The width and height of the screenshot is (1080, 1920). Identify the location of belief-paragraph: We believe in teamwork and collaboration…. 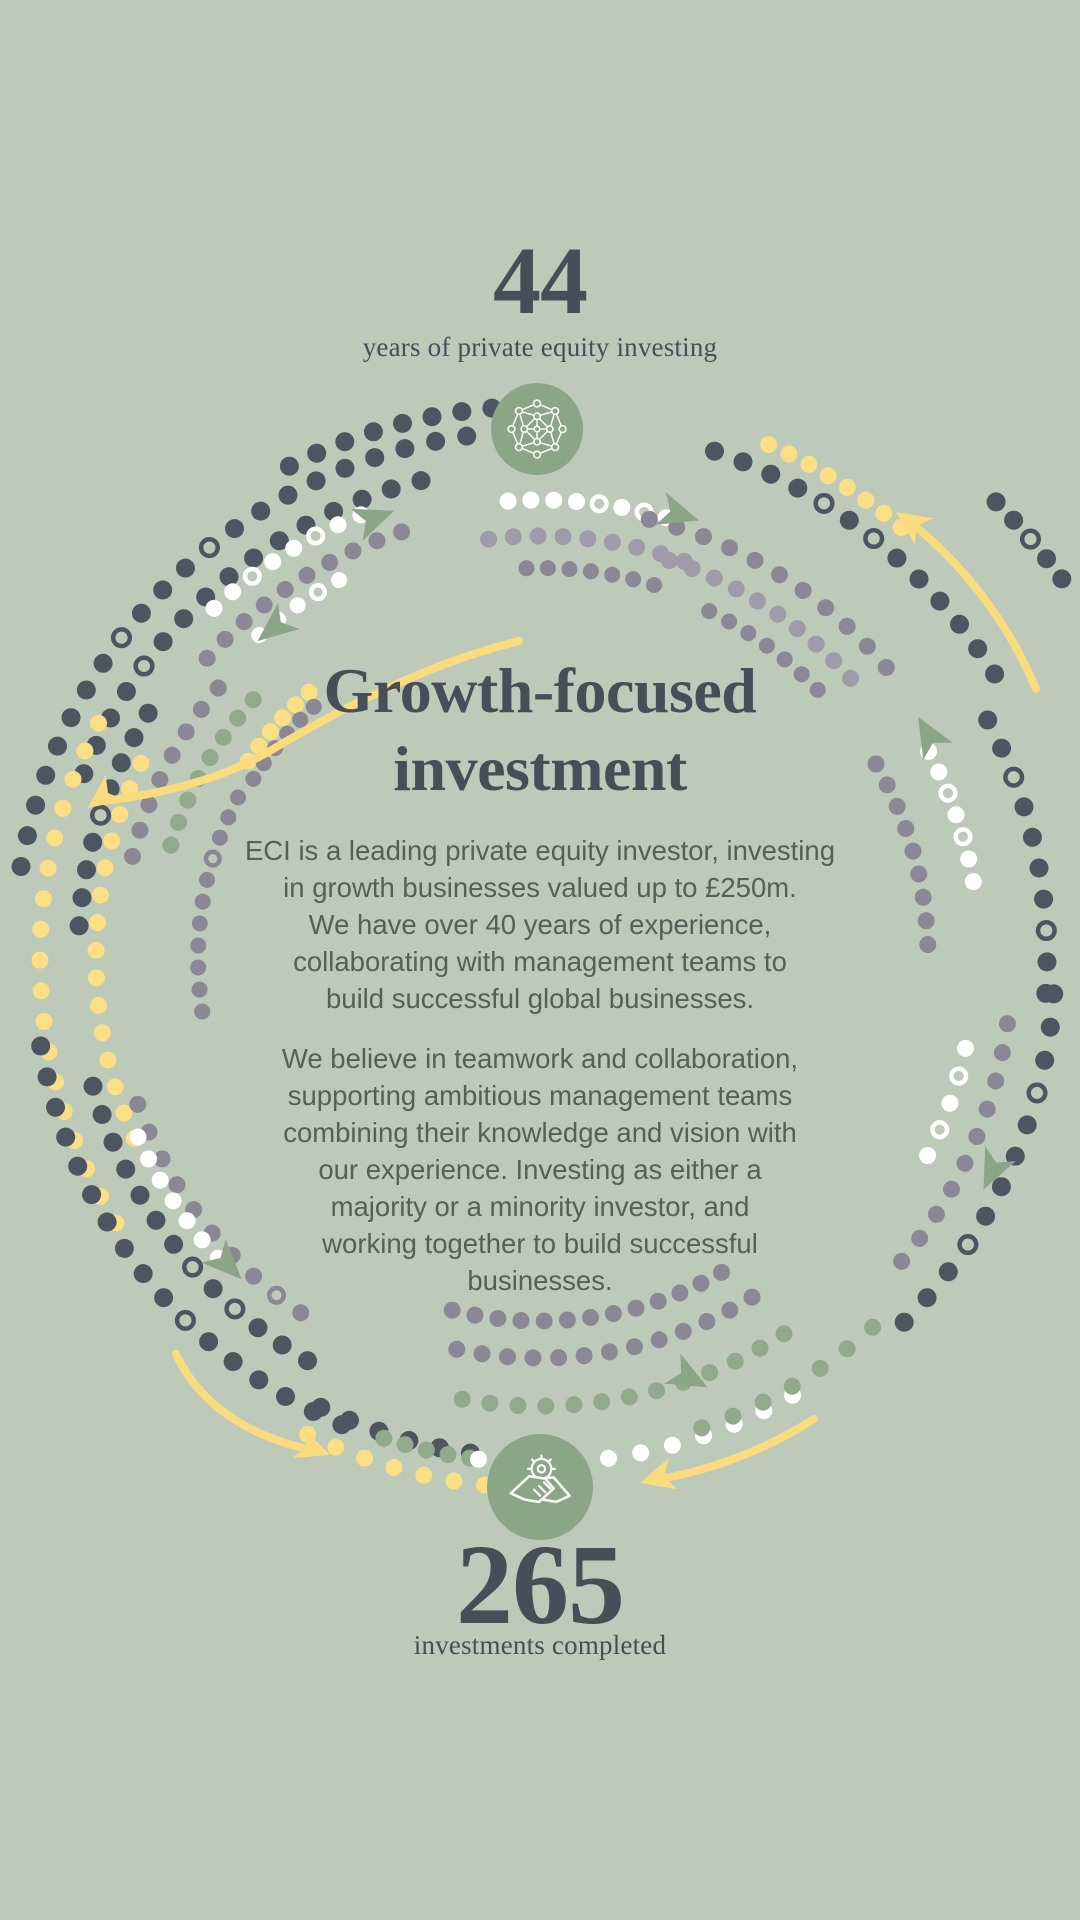
(540, 1169).